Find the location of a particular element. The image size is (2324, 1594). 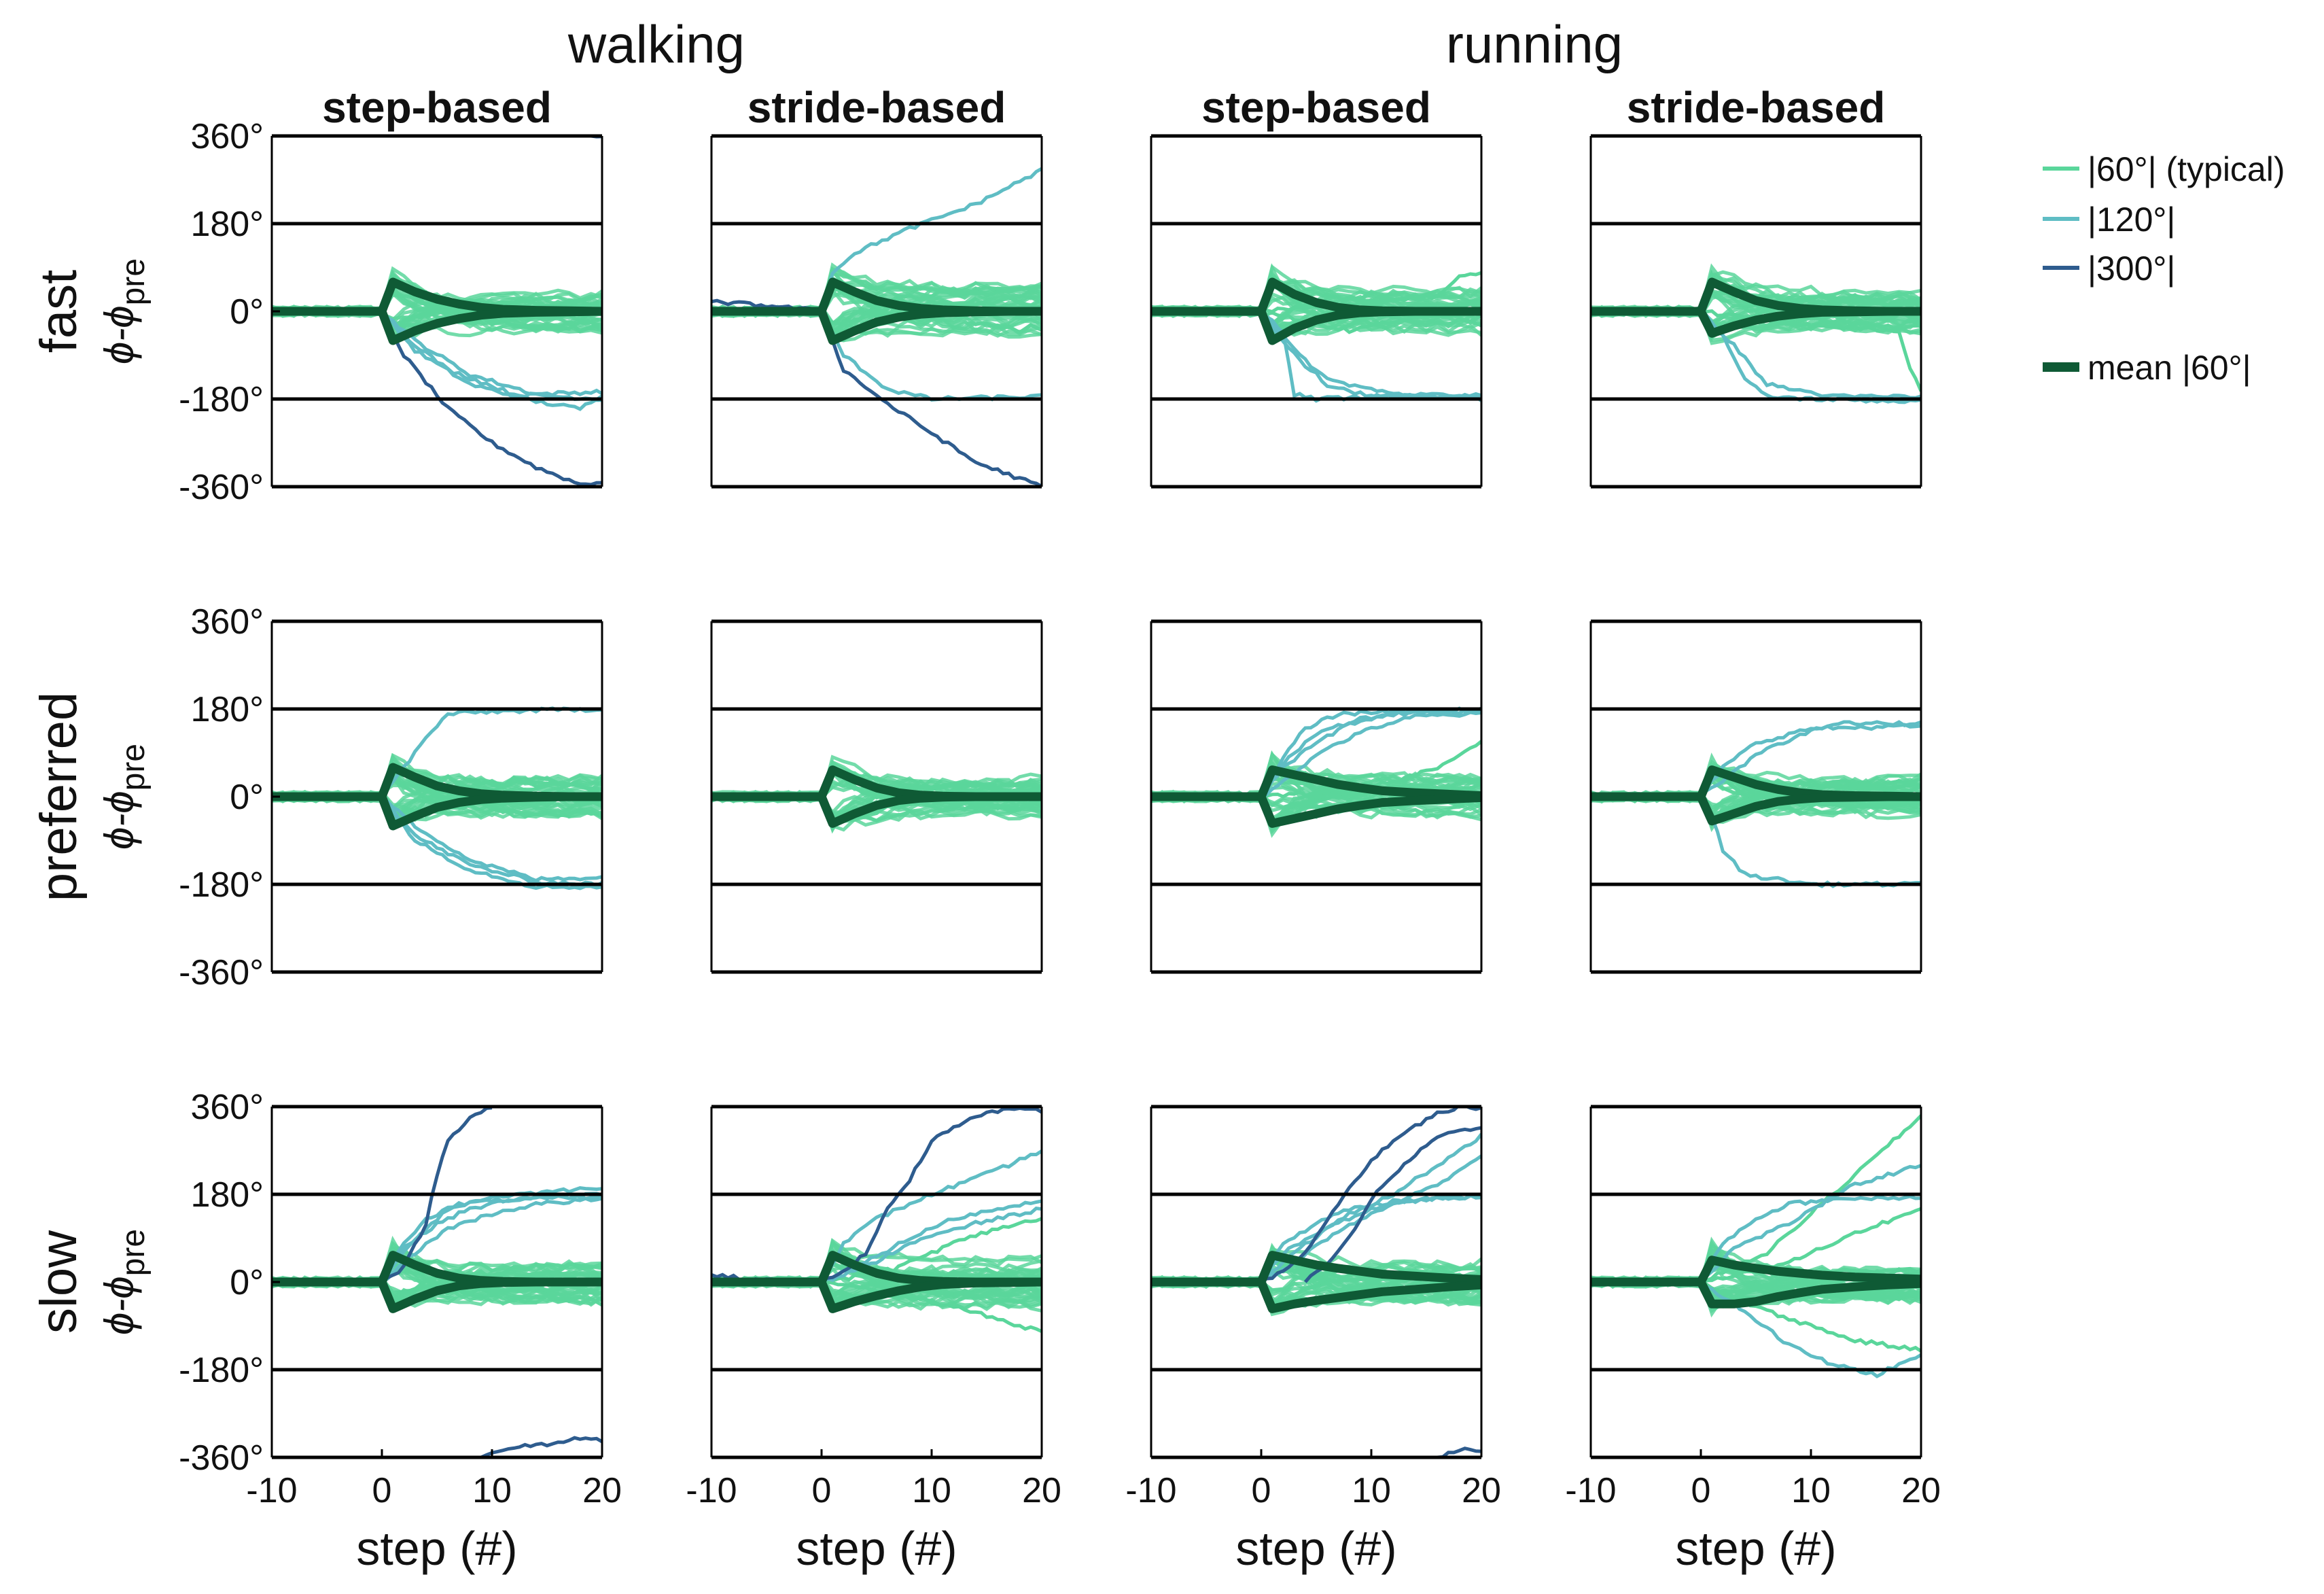

x-tick-labels-col2: -10 0 10 20 is located at coordinates (873, 1490).